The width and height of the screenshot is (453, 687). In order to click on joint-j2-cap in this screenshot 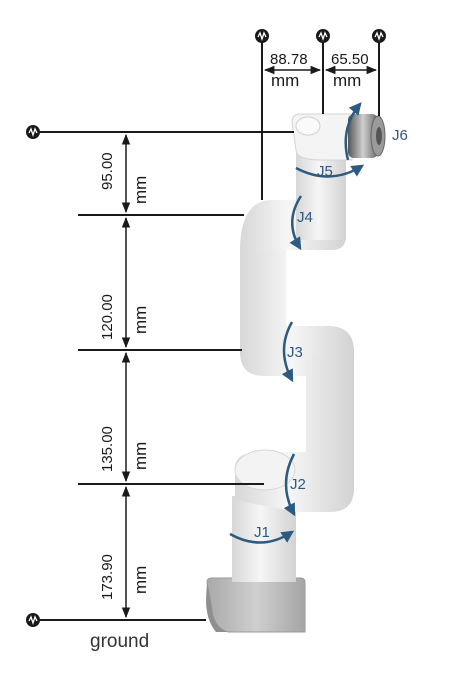, I will do `click(265, 470)`.